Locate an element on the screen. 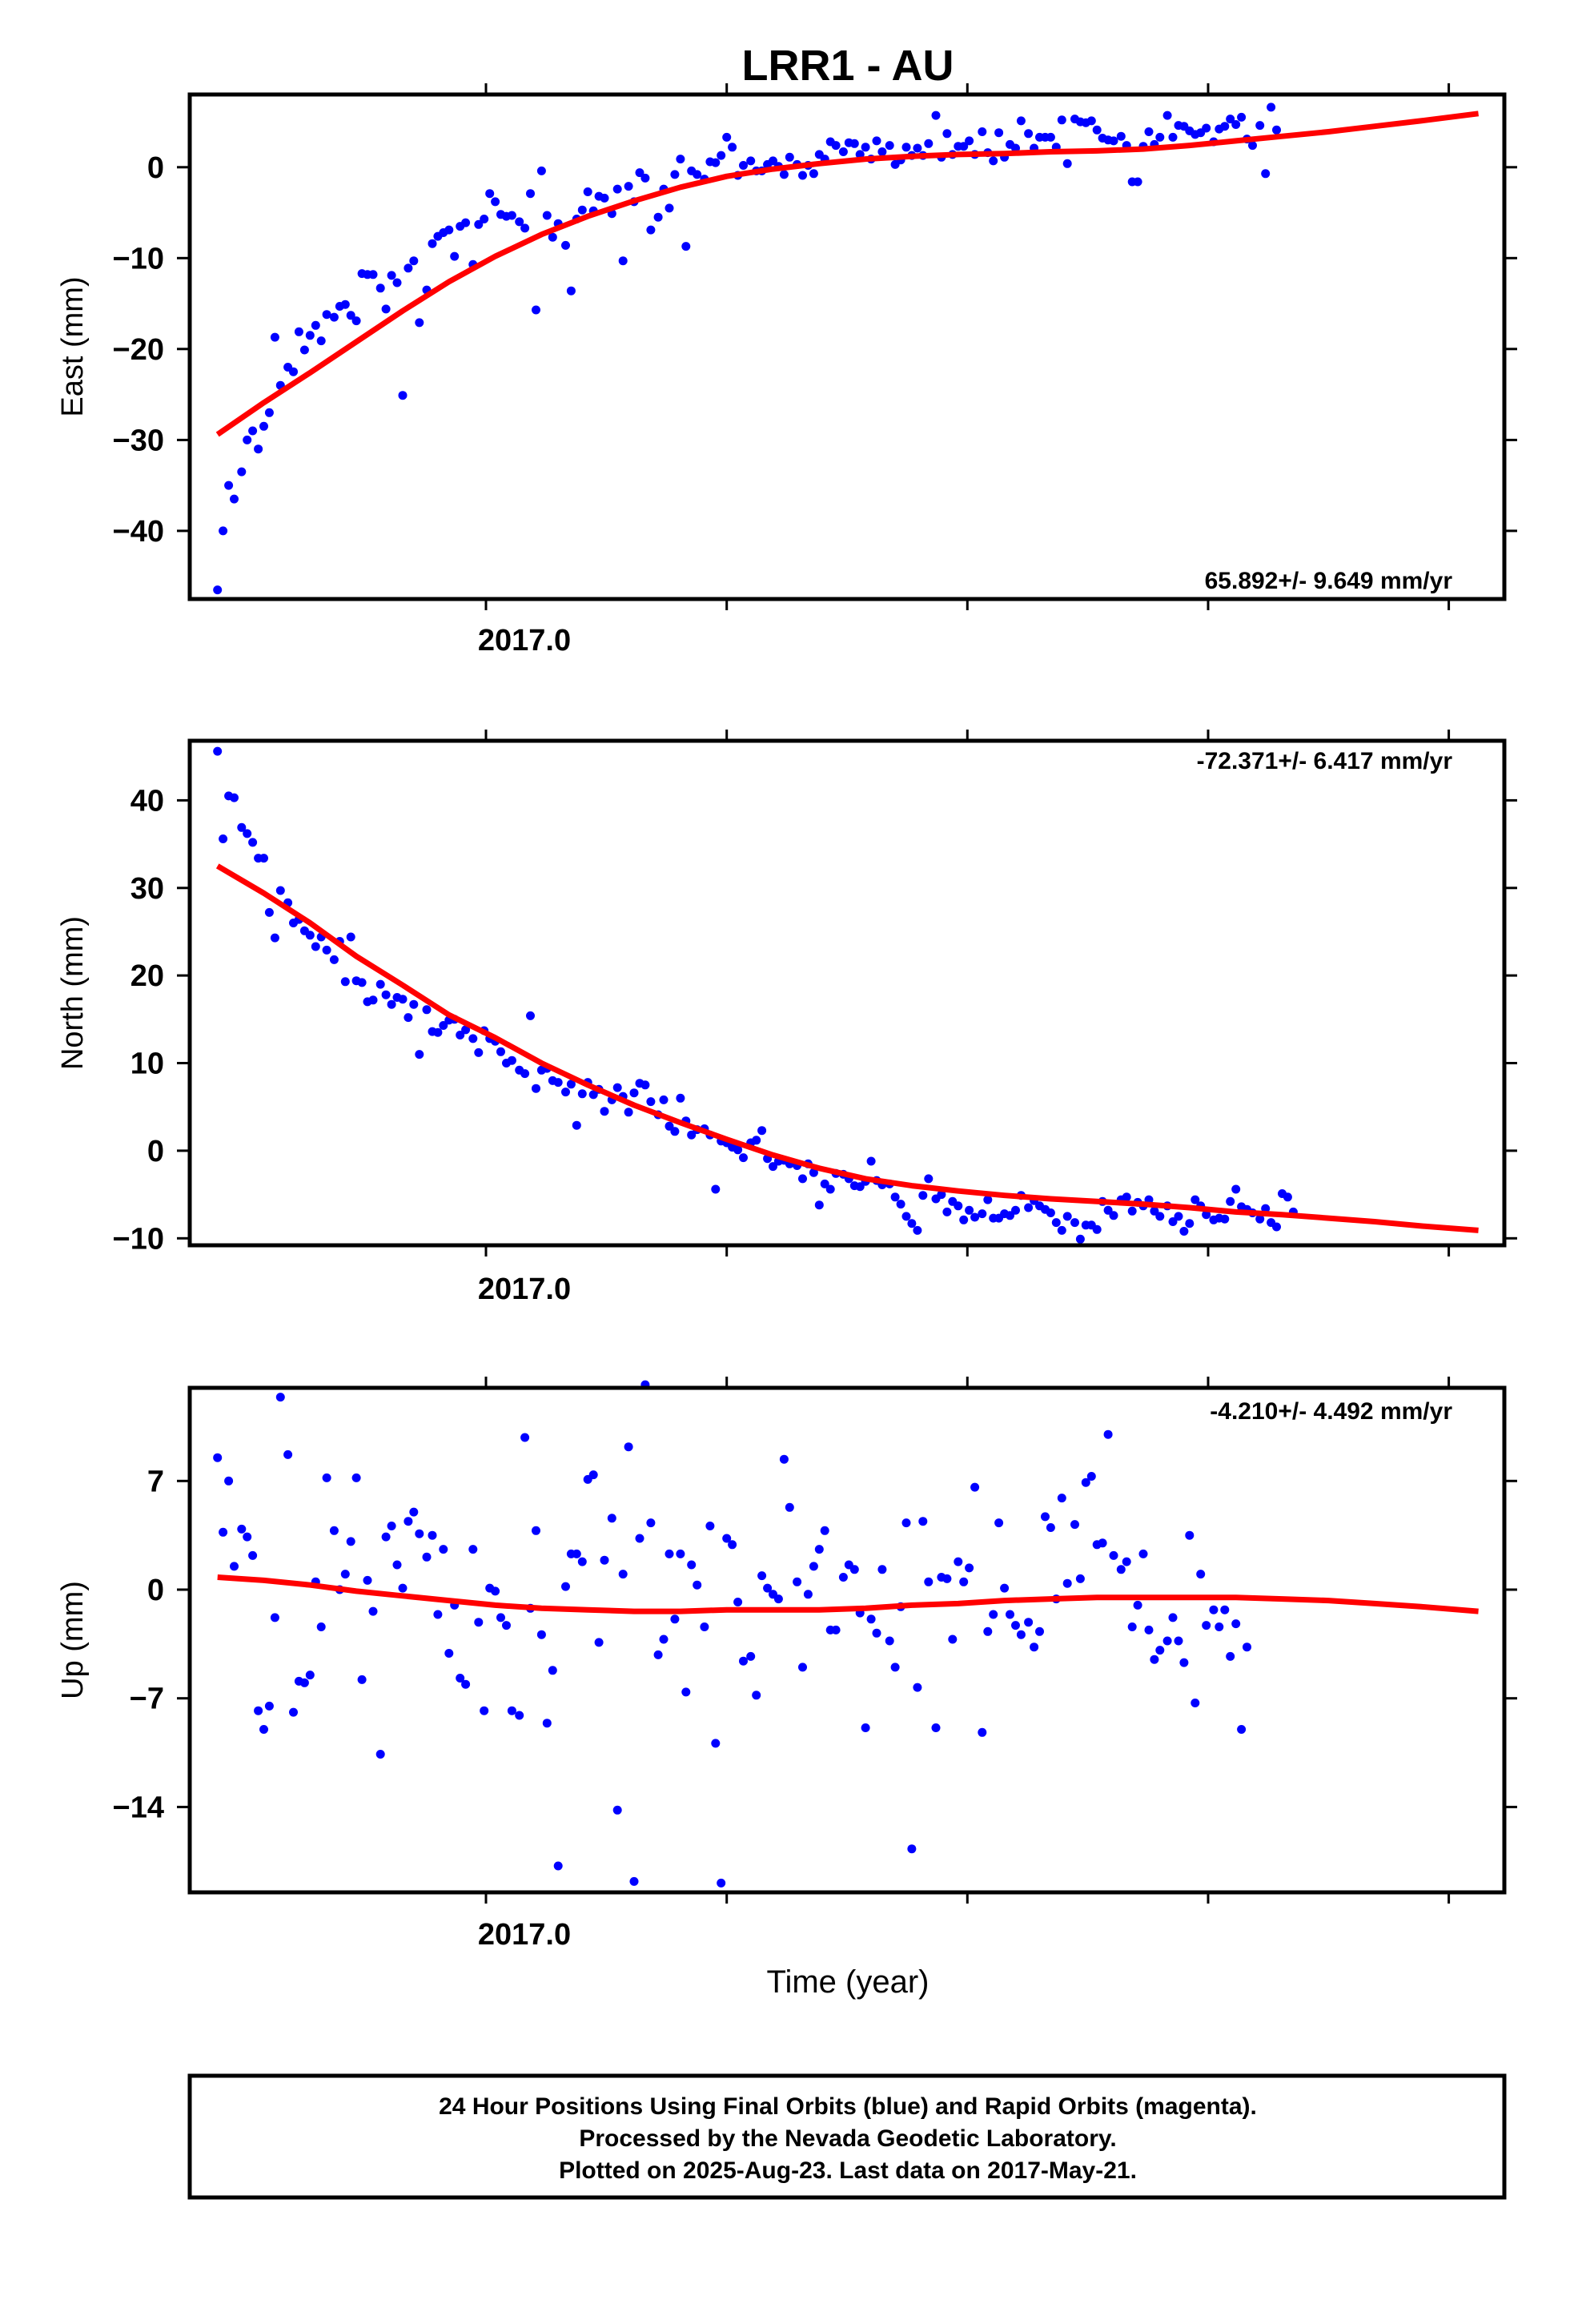 This screenshot has width=1582, height=2324. east-ytick-label: 0 is located at coordinates (155, 168).